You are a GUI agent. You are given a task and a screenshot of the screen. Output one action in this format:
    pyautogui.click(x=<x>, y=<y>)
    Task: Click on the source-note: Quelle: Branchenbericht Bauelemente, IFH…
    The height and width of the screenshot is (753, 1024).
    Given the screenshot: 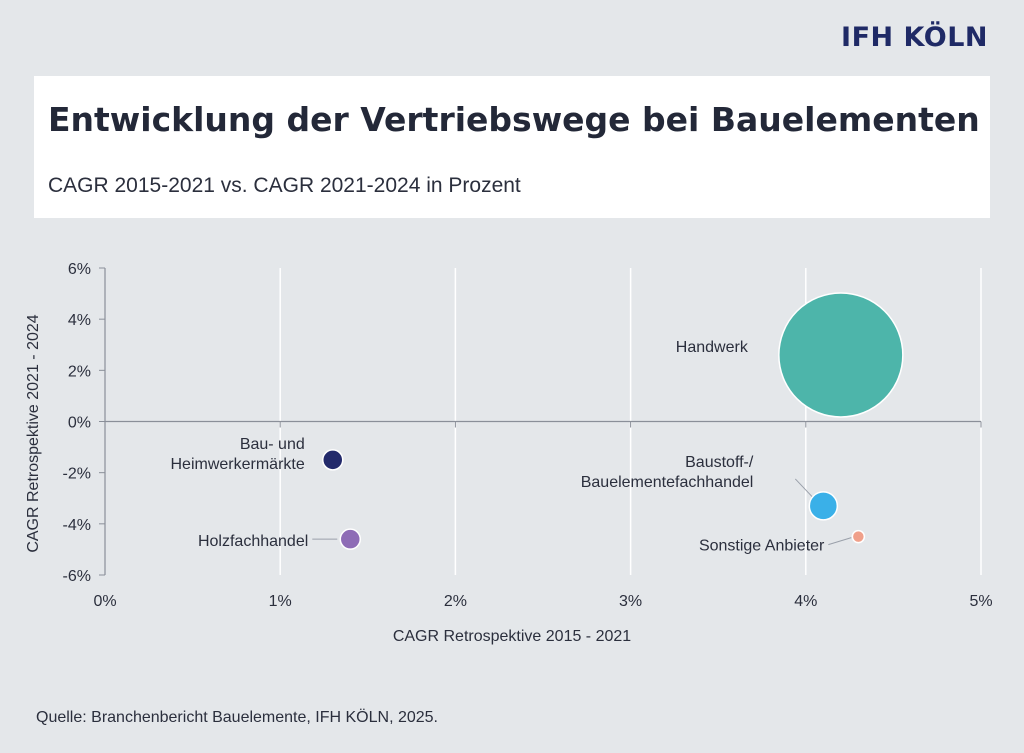 What is the action you would take?
    pyautogui.click(x=237, y=717)
    